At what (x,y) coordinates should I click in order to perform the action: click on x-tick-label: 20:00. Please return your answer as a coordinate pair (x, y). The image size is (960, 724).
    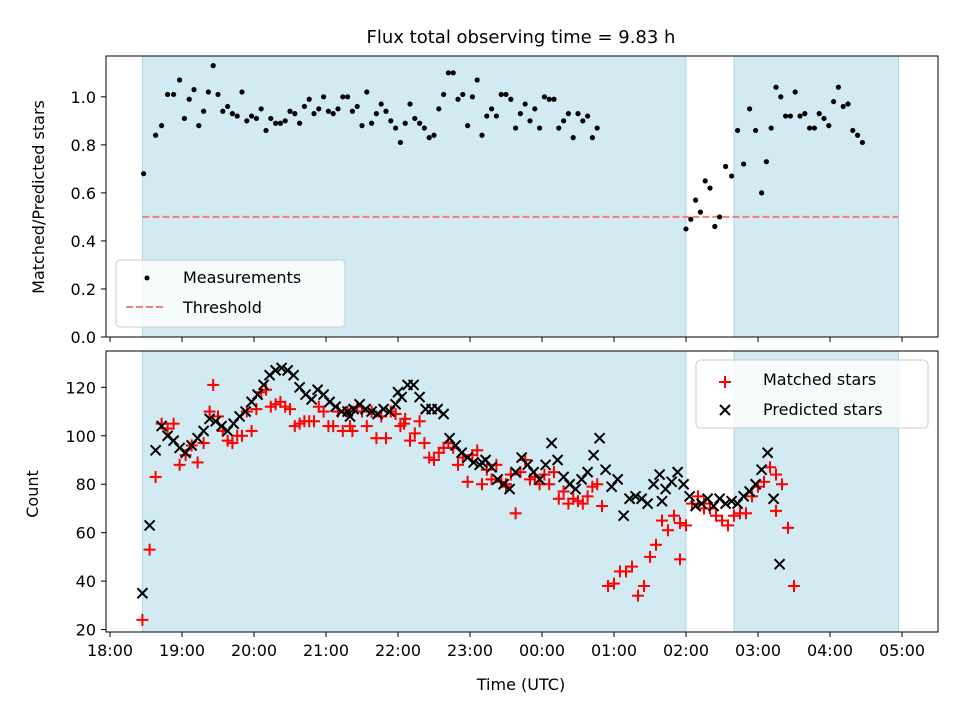
    Looking at the image, I should click on (254, 650).